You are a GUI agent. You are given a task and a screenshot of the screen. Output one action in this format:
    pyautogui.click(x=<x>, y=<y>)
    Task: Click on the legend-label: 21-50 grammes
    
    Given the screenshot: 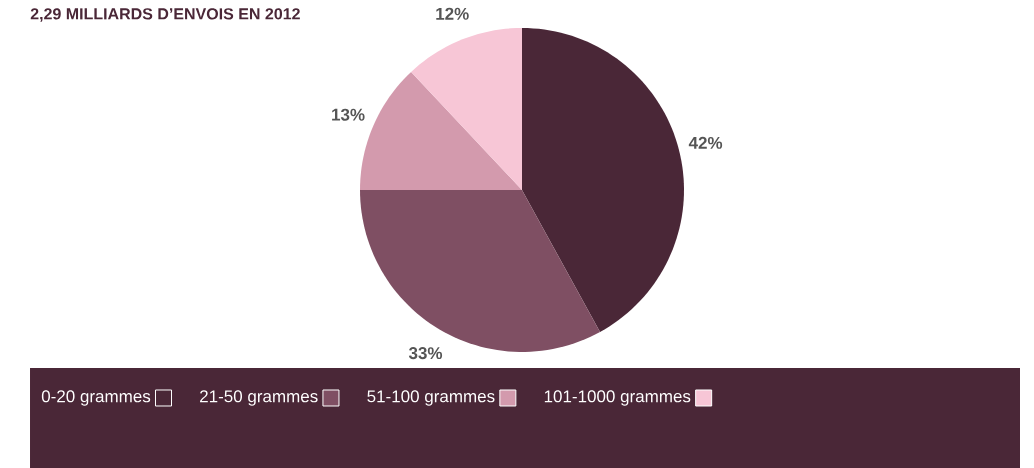 What is the action you would take?
    pyautogui.click(x=259, y=398)
    